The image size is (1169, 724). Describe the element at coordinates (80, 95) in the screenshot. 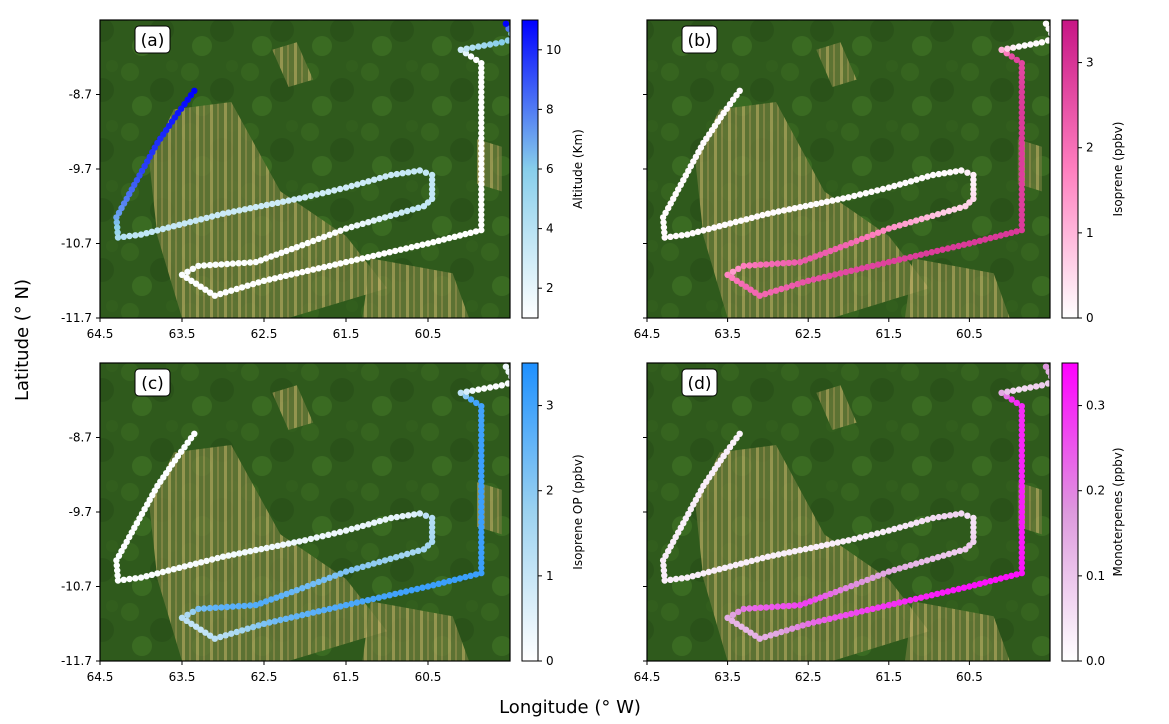

I see `y-tick-label: -8.7` at that location.